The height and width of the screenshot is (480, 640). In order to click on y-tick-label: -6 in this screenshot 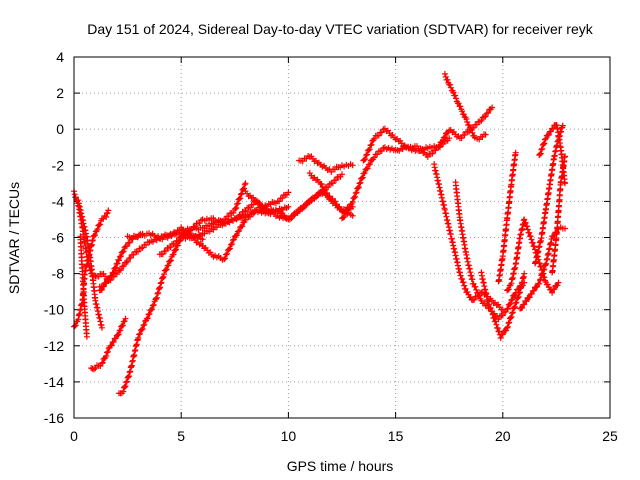, I will do `click(58, 238)`.